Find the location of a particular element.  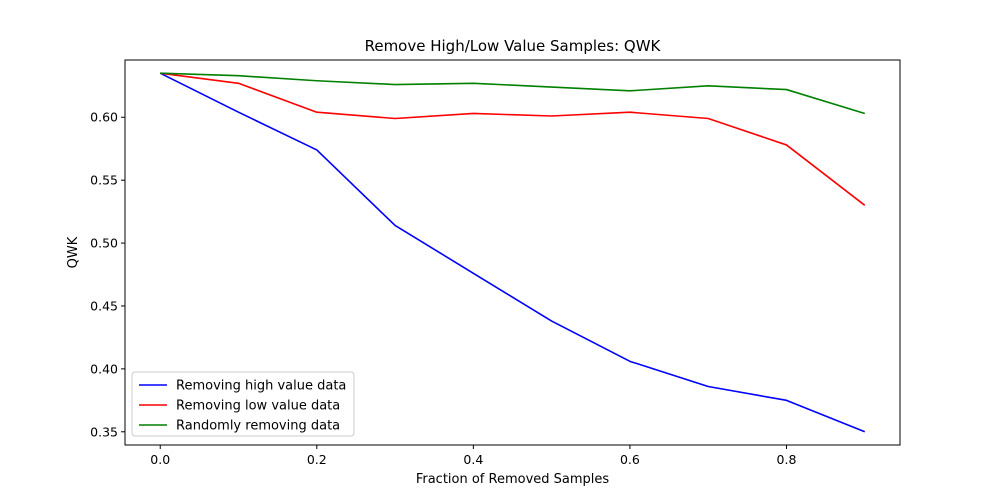

x-tick-label: 0.4 is located at coordinates (473, 459).